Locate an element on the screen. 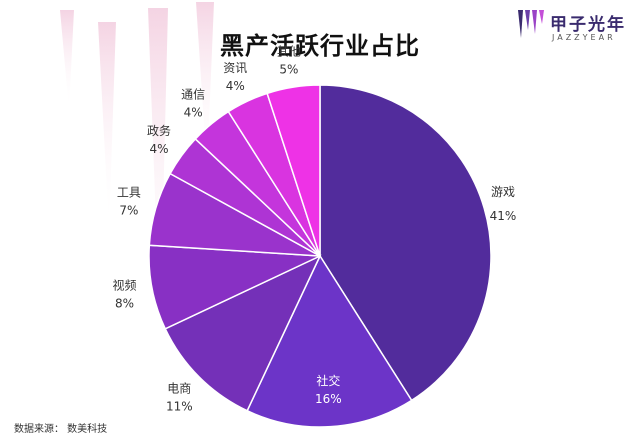 The height and width of the screenshot is (443, 640). slice-label-1: 社交 is located at coordinates (328, 380).